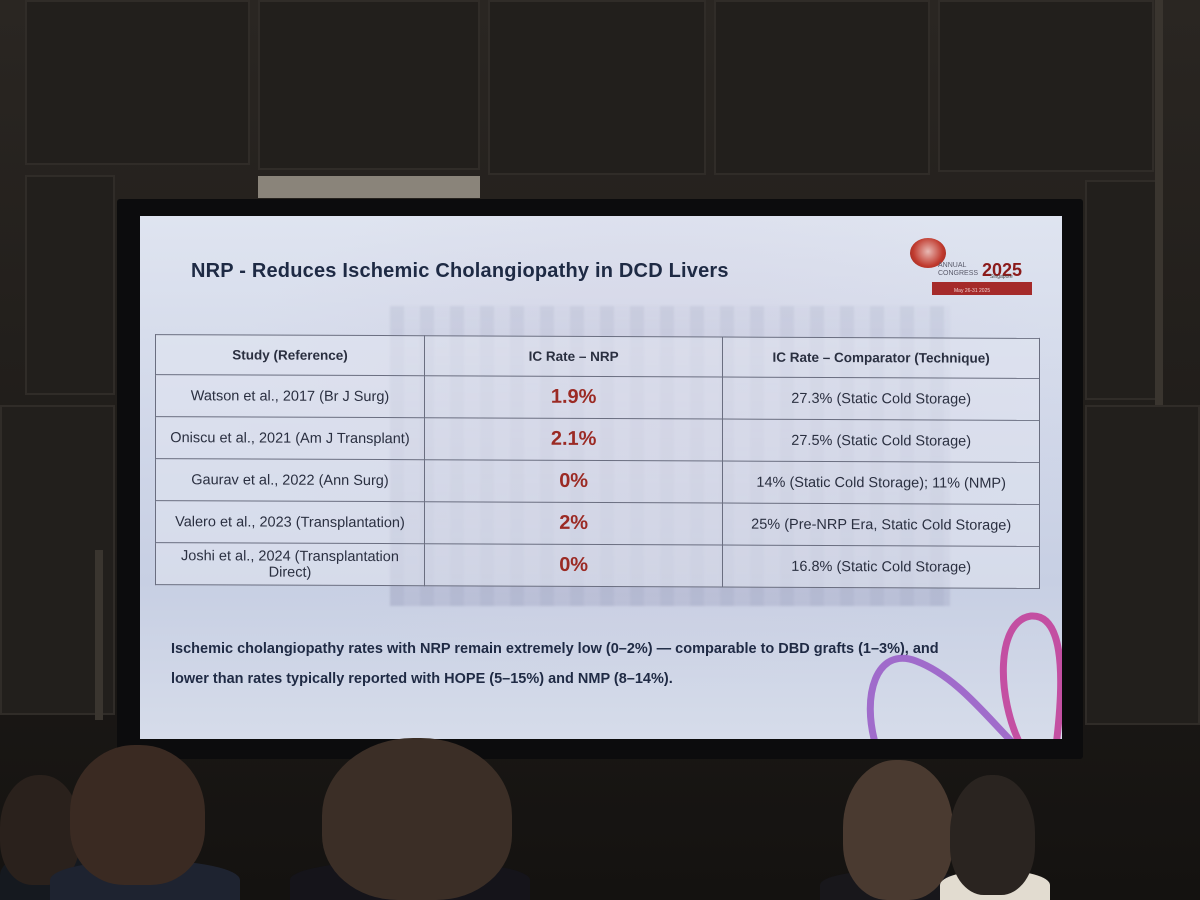  I want to click on wall-beam, so click(1159, 202).